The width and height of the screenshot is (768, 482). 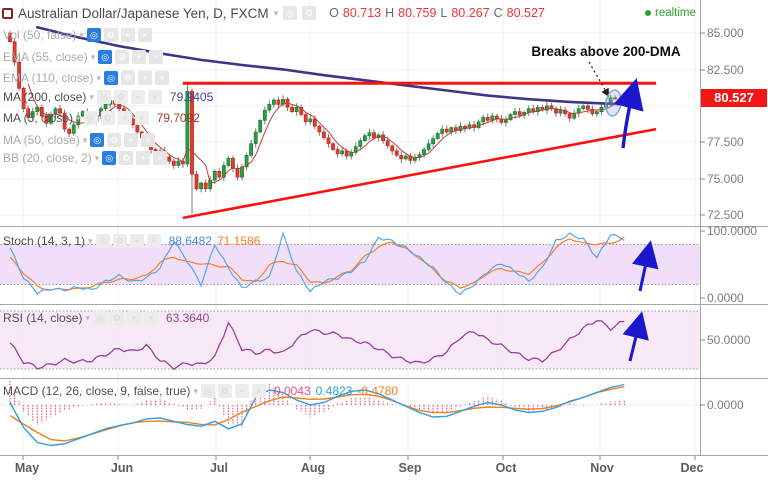 I want to click on close-value: 80.527, so click(x=525, y=13).